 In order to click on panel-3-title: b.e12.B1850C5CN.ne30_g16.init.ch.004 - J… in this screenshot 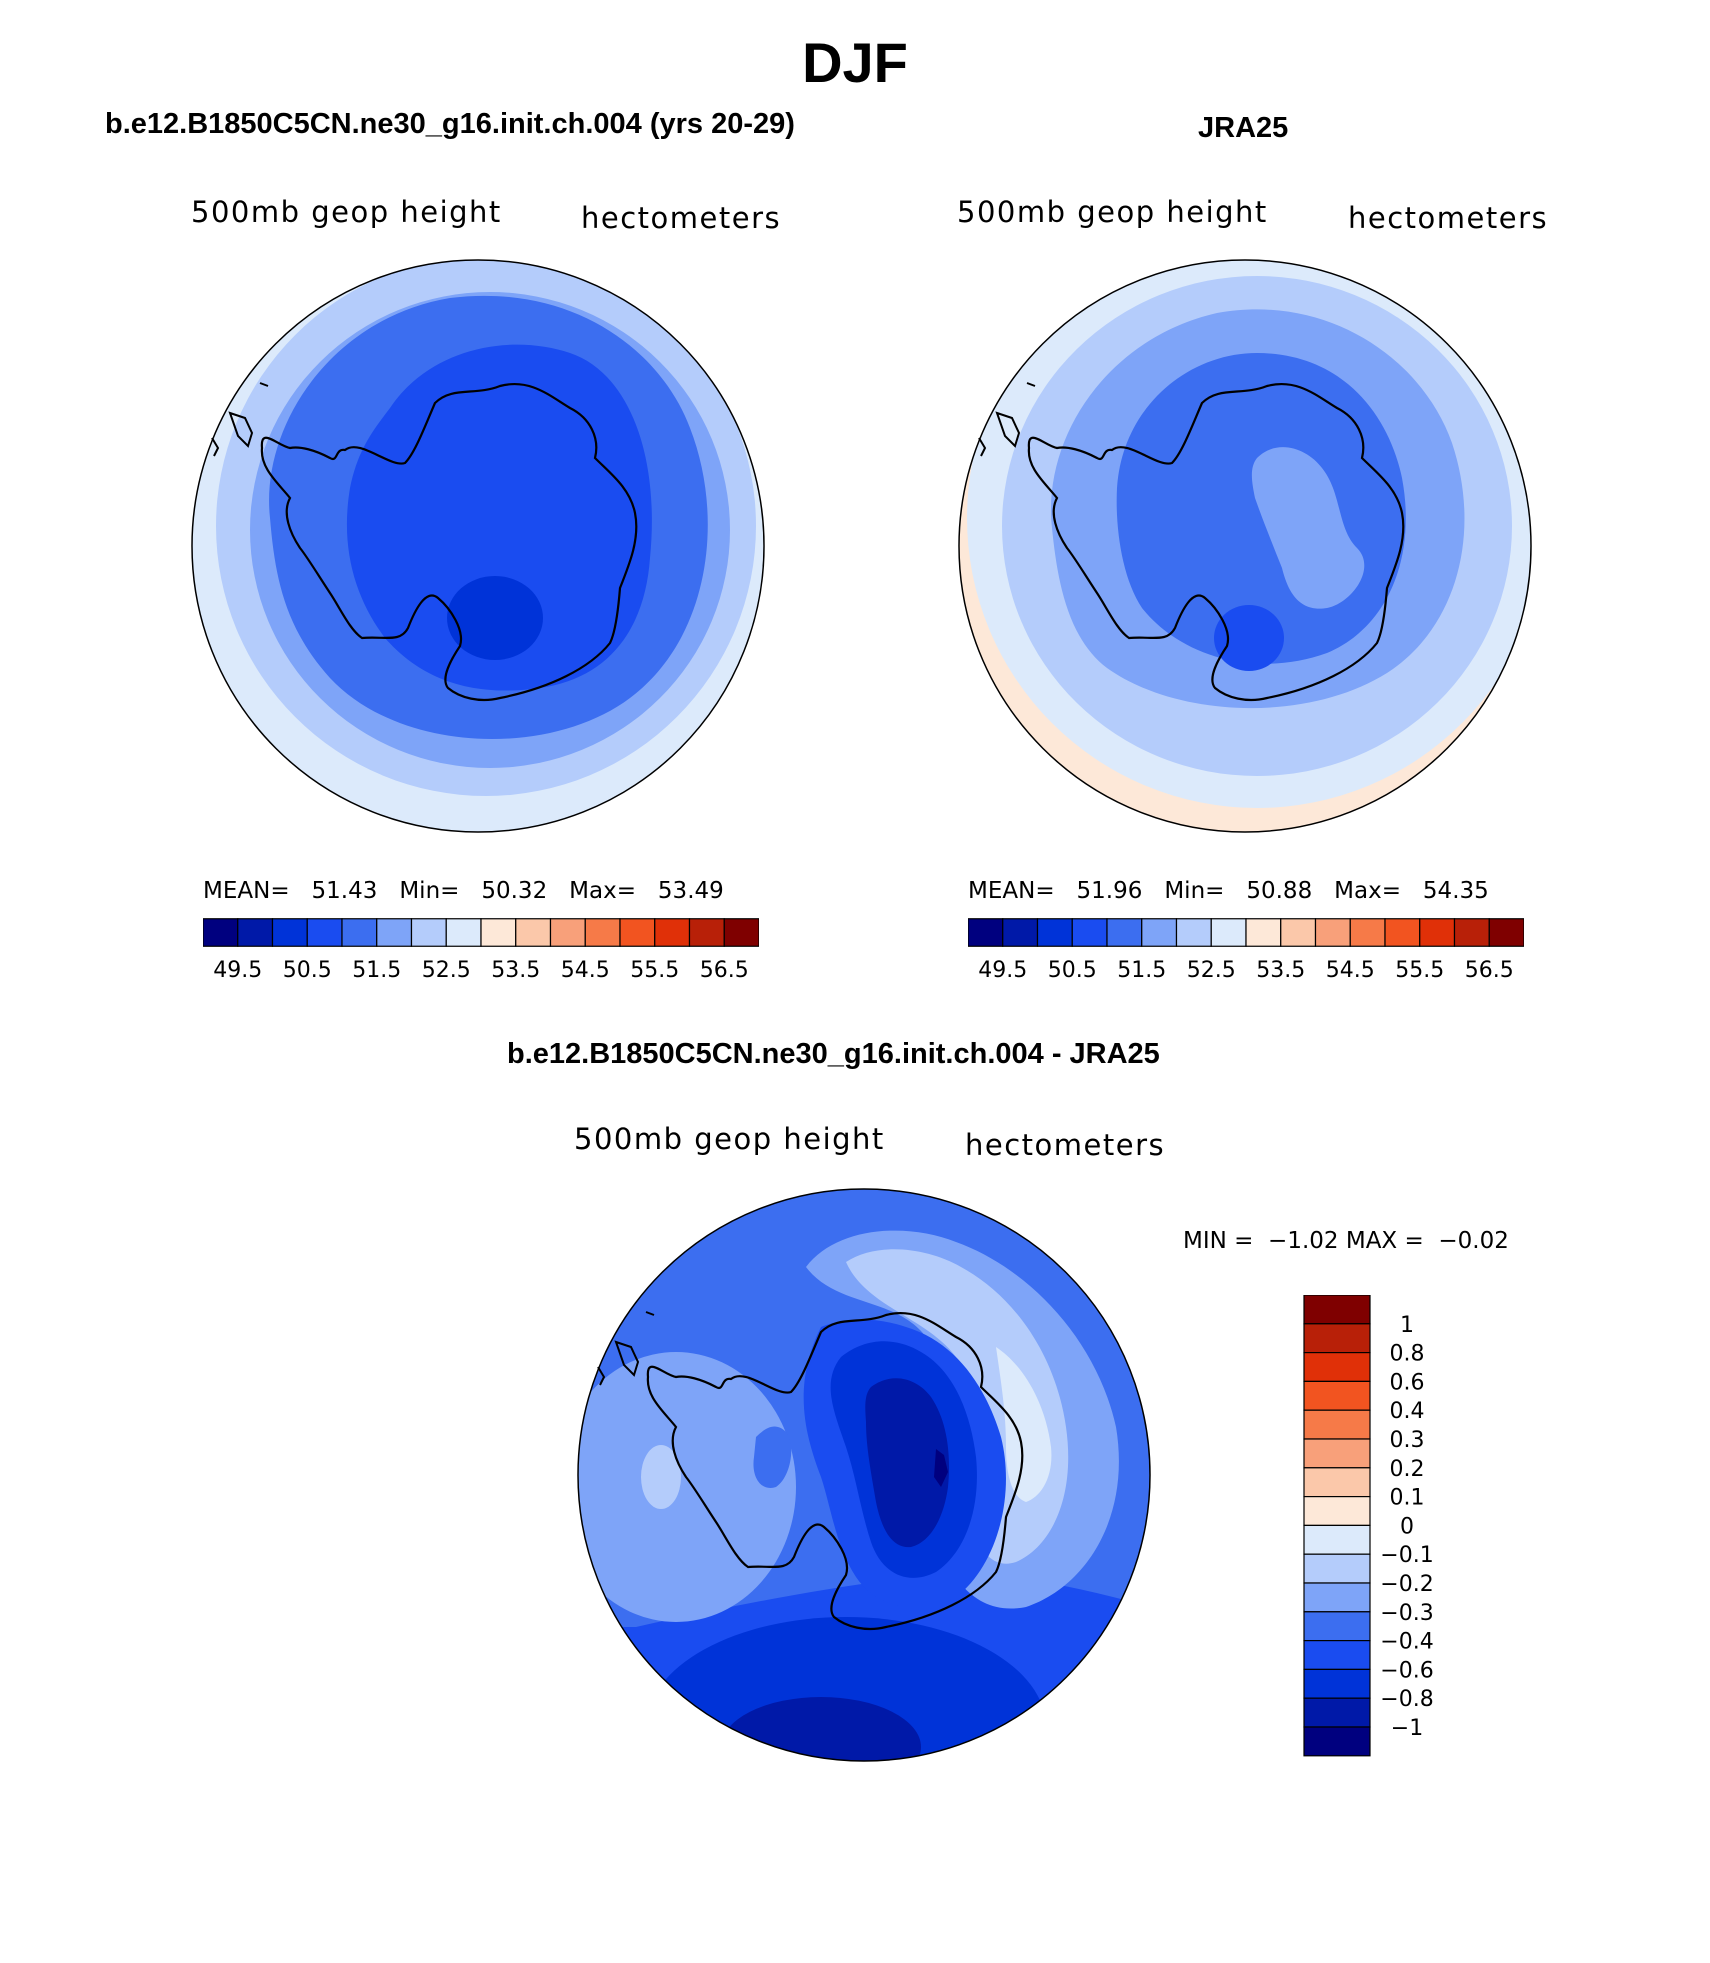, I will do `click(833, 1054)`.